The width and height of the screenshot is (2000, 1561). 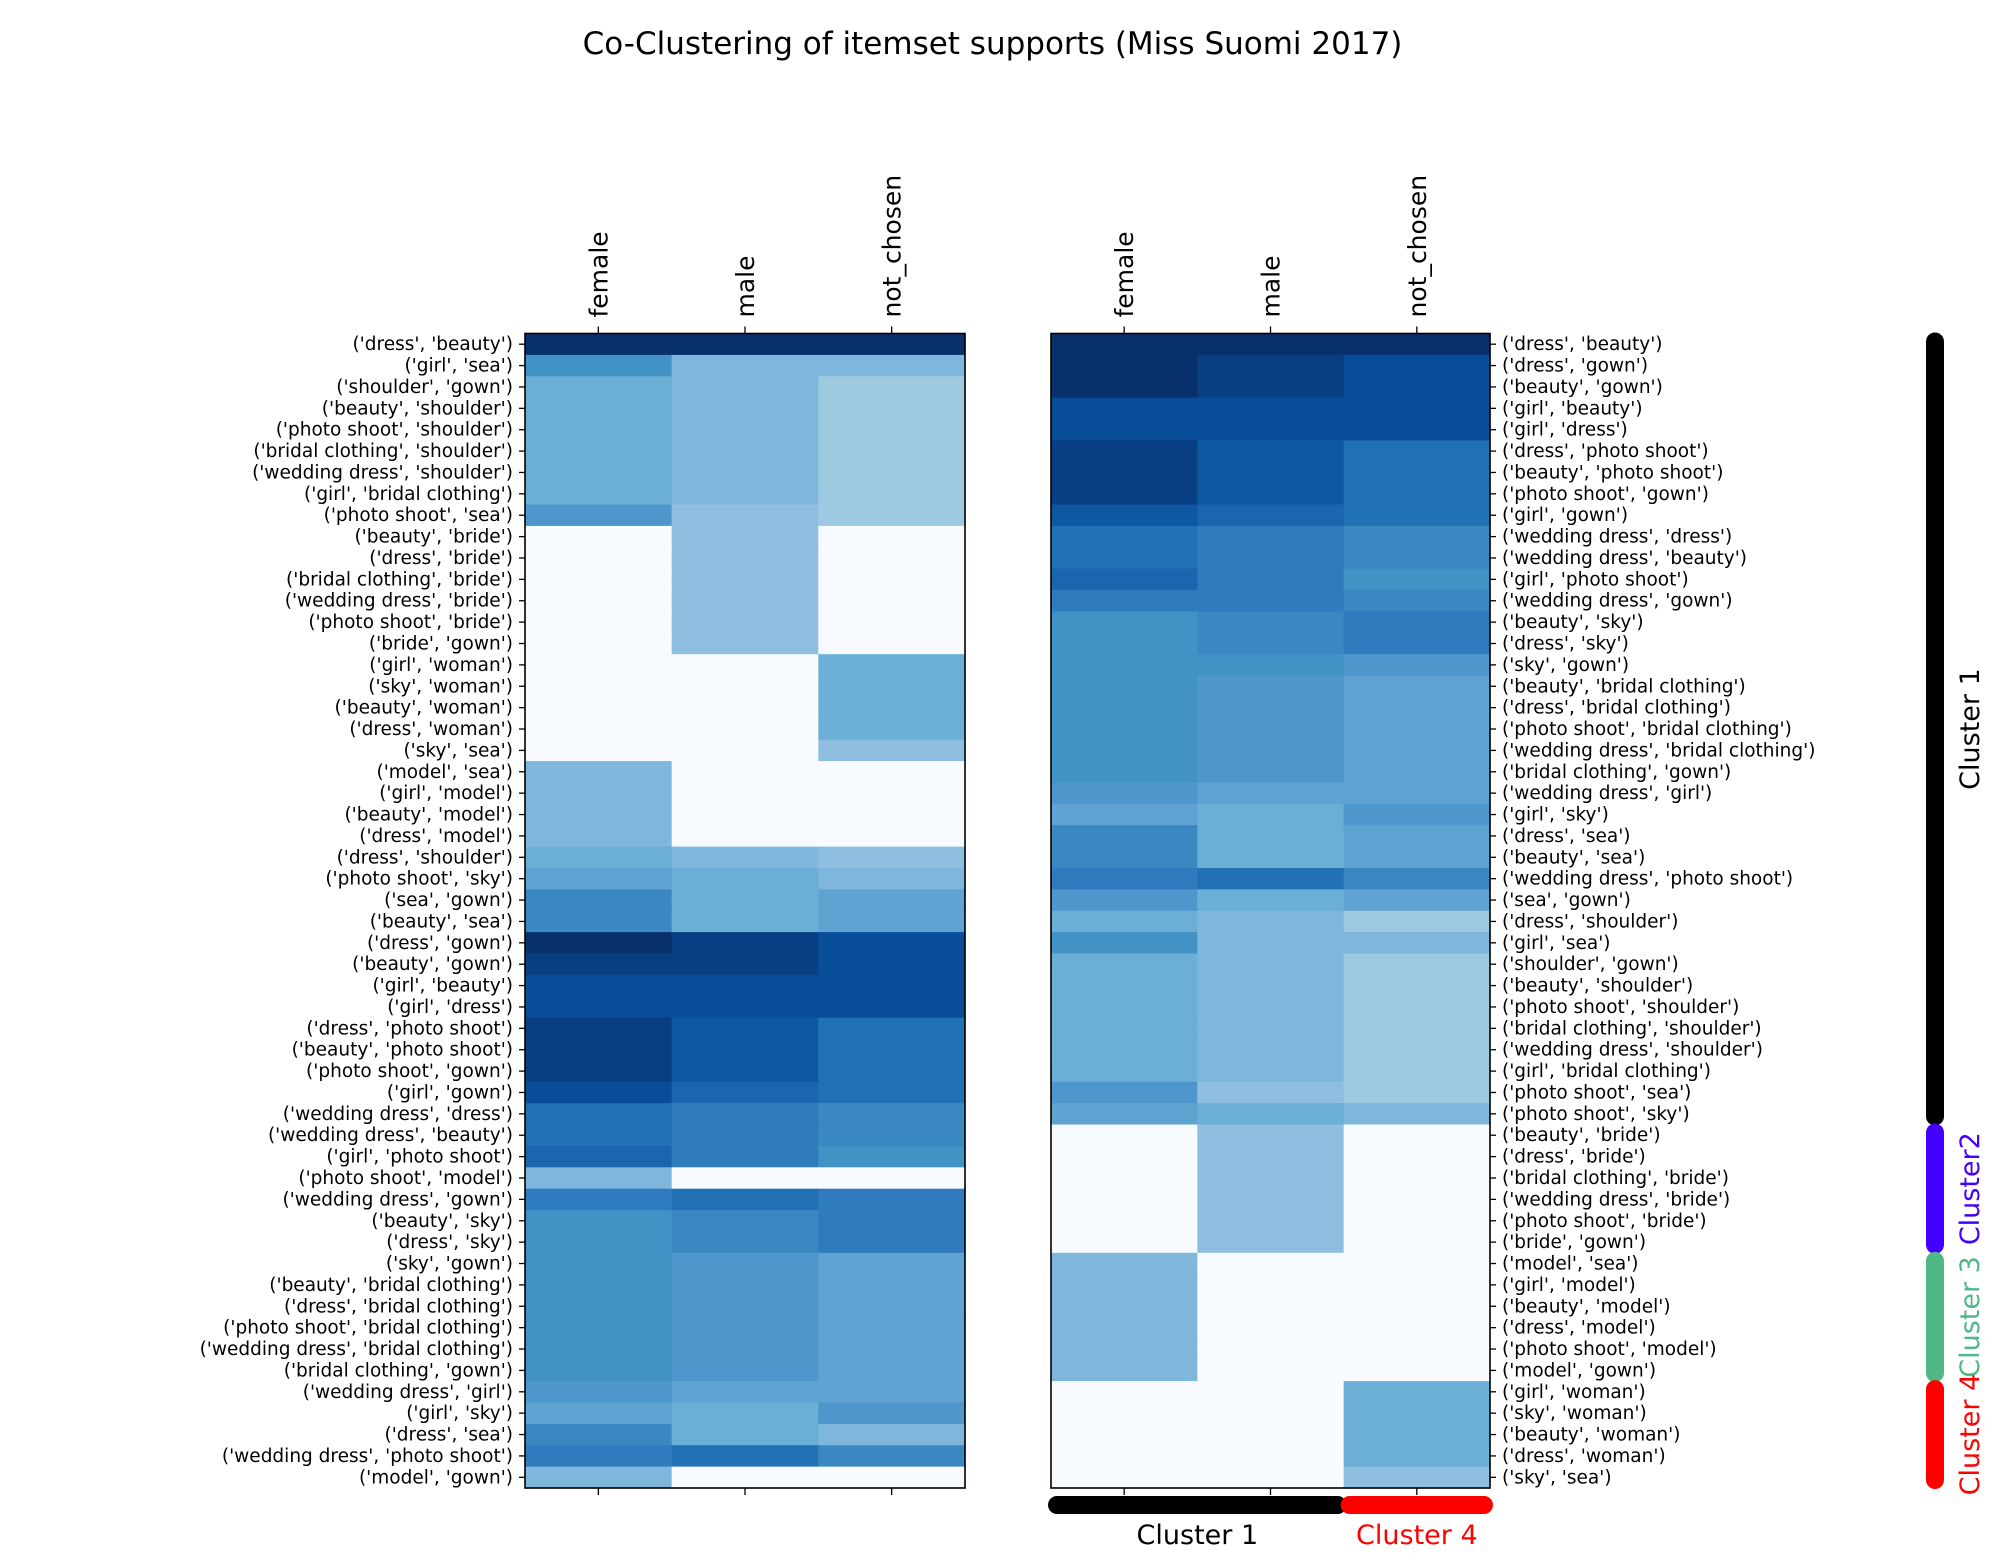 I want to click on right-heatmap-row-label: ('girl', 'beauty'), so click(x=1572, y=408).